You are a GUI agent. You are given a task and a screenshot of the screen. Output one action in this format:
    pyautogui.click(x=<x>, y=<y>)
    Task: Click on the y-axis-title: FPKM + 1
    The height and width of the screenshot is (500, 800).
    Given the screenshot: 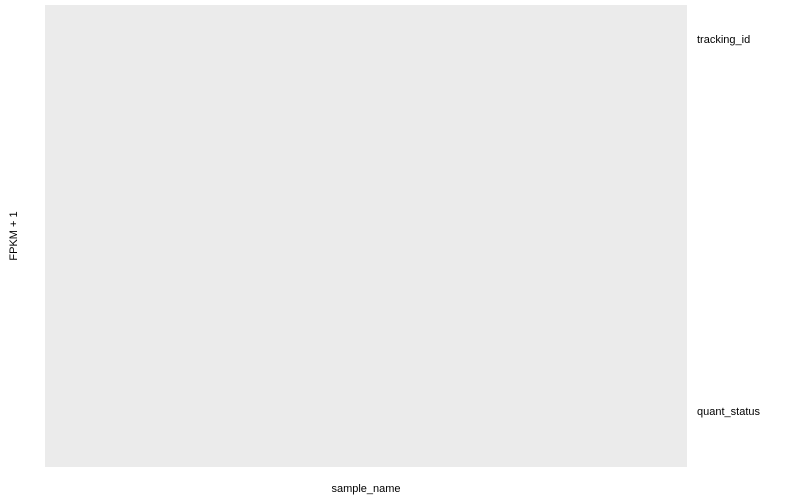 What is the action you would take?
    pyautogui.click(x=14, y=235)
    